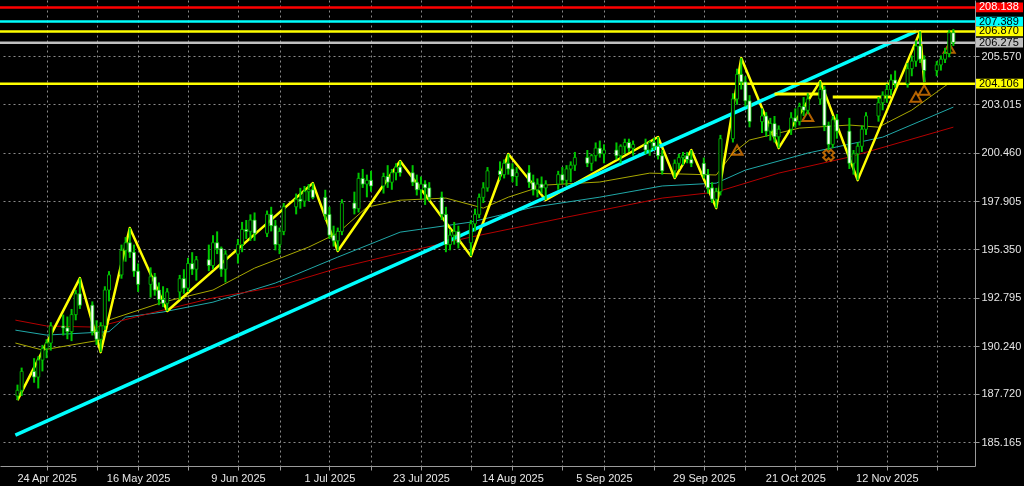 The width and height of the screenshot is (1024, 486). What do you see at coordinates (1001, 441) in the screenshot?
I see `y-tick-label: 185.165` at bounding box center [1001, 441].